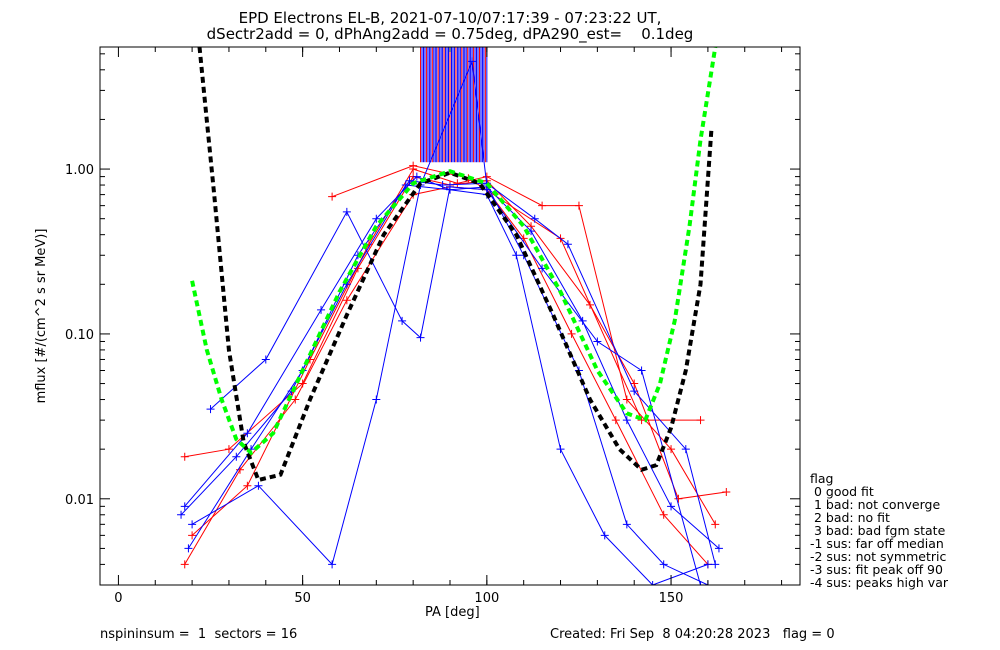 This screenshot has height=650, width=1000. I want to click on legend-item: -4 sus: peaks high var, so click(879, 582).